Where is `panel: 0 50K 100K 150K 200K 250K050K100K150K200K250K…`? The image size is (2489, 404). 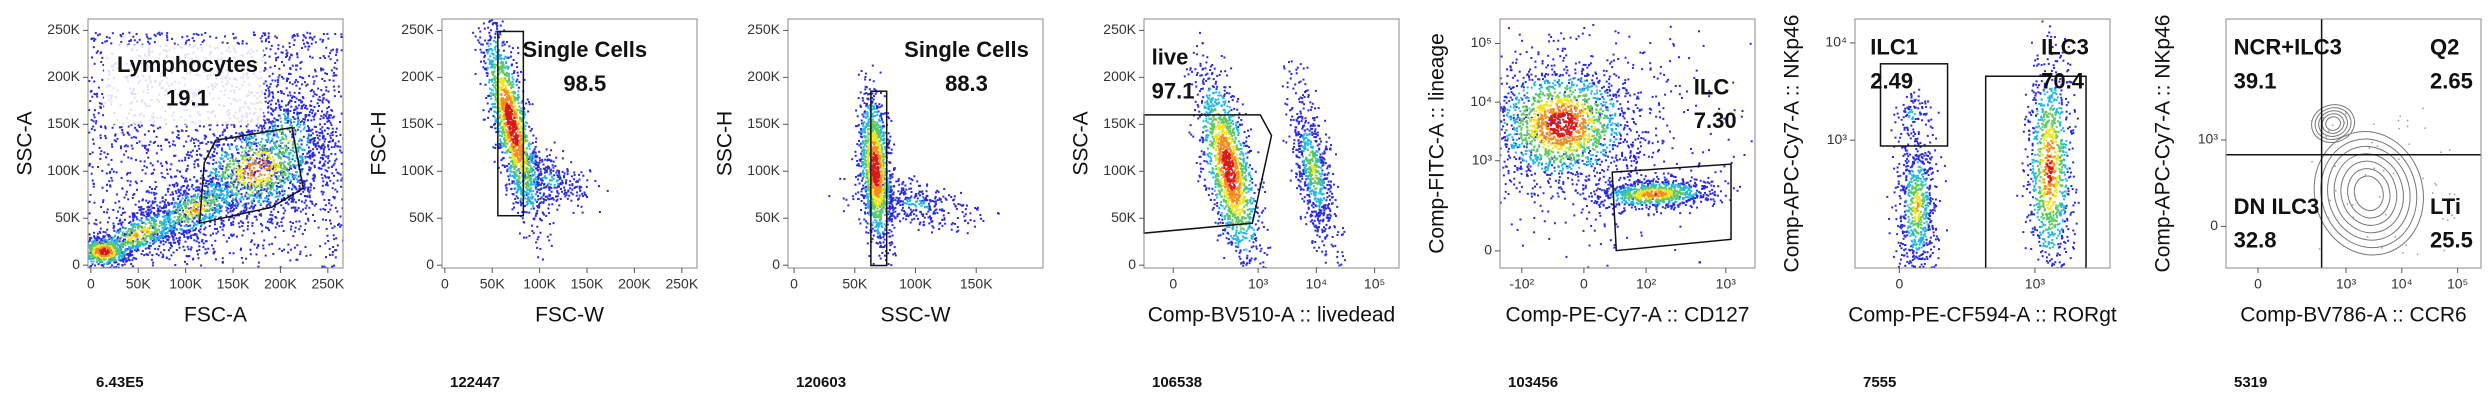
panel: 0 50K 100K 150K 200K 250K050K100K150K200K250K… is located at coordinates (179, 204).